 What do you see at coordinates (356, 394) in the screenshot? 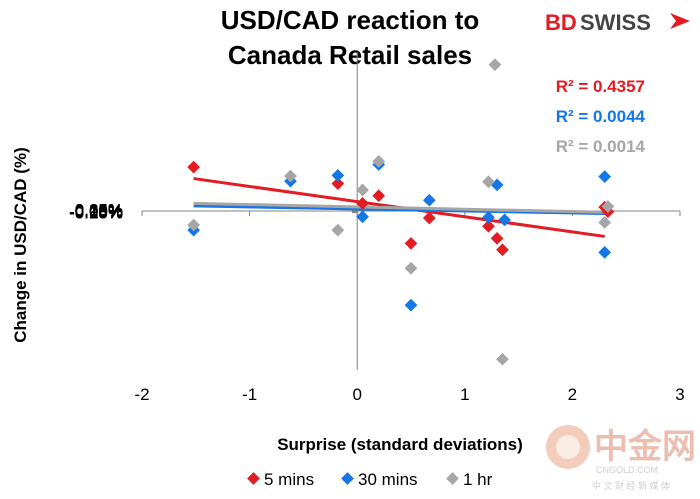
I see `x-tick-label: 0` at bounding box center [356, 394].